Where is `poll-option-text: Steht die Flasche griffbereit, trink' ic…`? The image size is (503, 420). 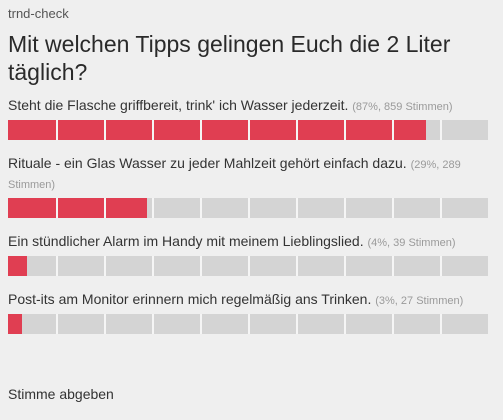 poll-option-text: Steht die Flasche griffbereit, trink' ic… is located at coordinates (251, 106).